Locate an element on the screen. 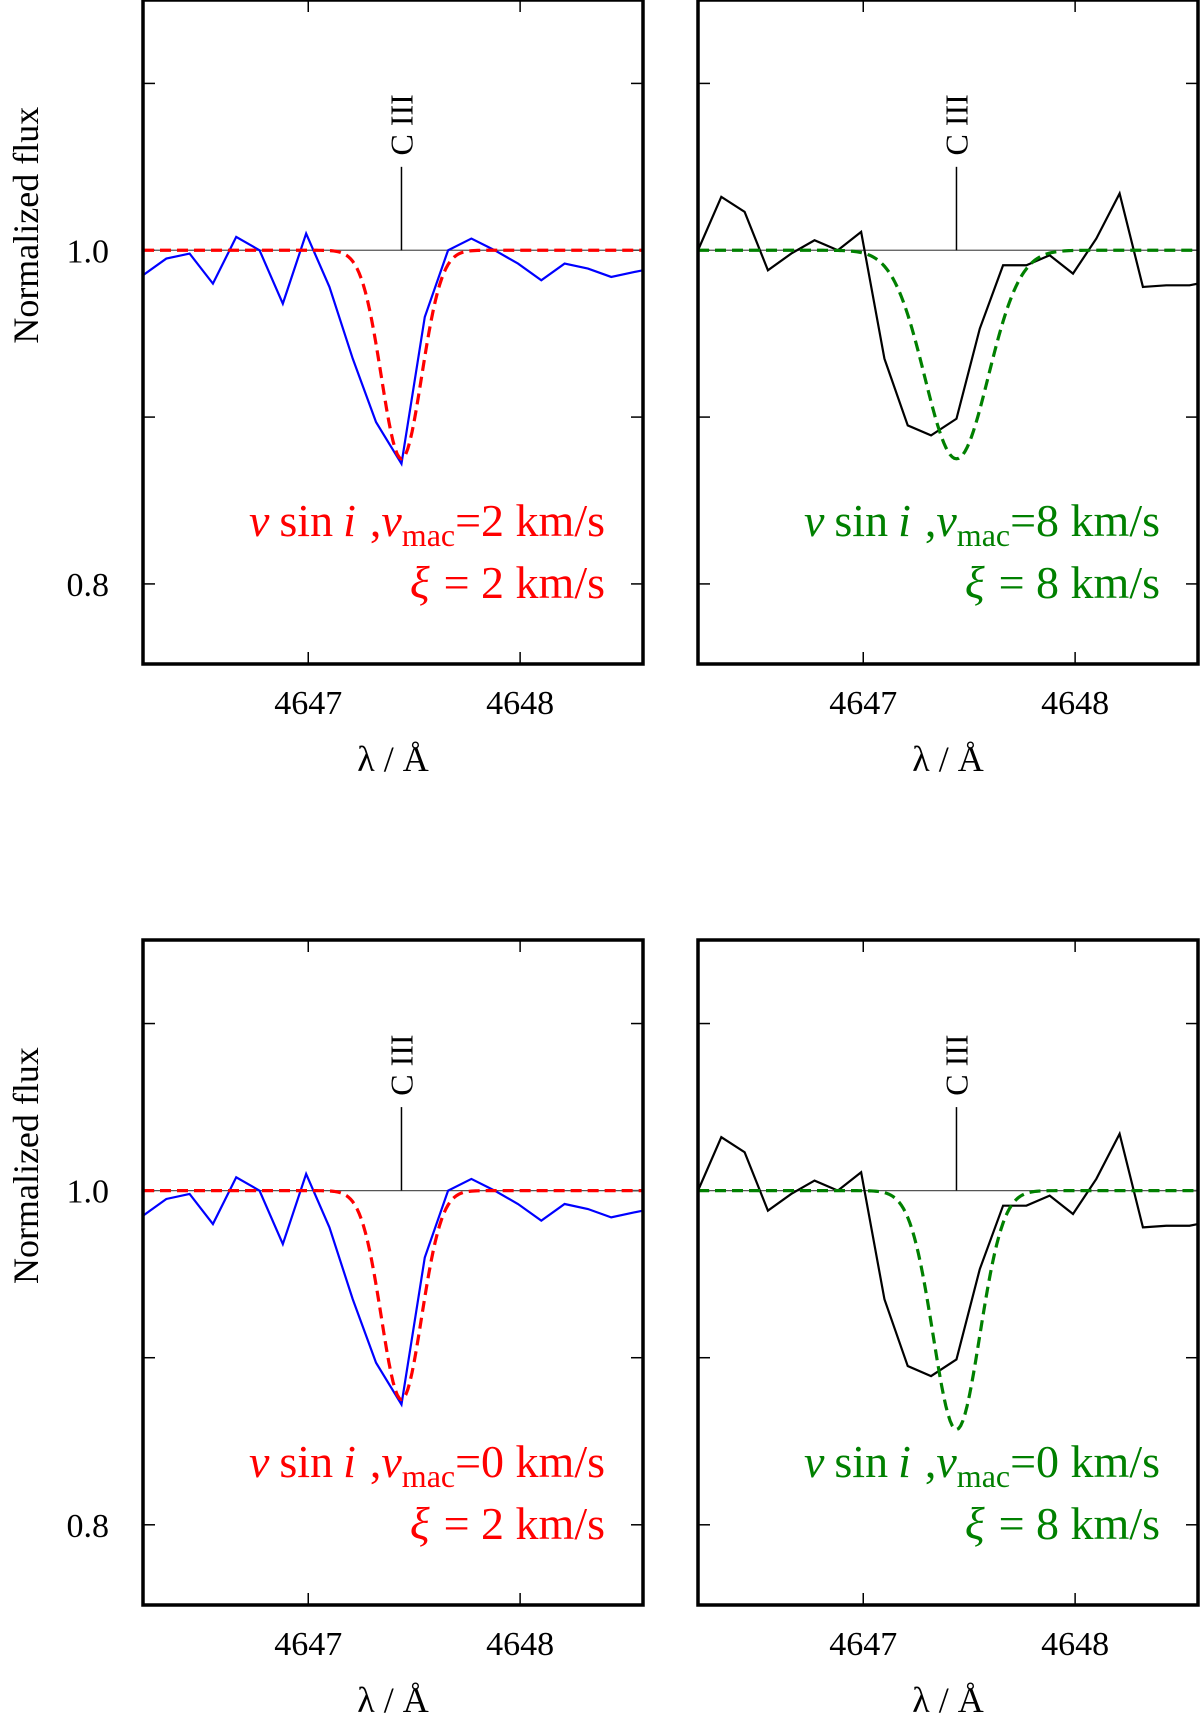  velocity-value: =2 km/s is located at coordinates (530, 520).